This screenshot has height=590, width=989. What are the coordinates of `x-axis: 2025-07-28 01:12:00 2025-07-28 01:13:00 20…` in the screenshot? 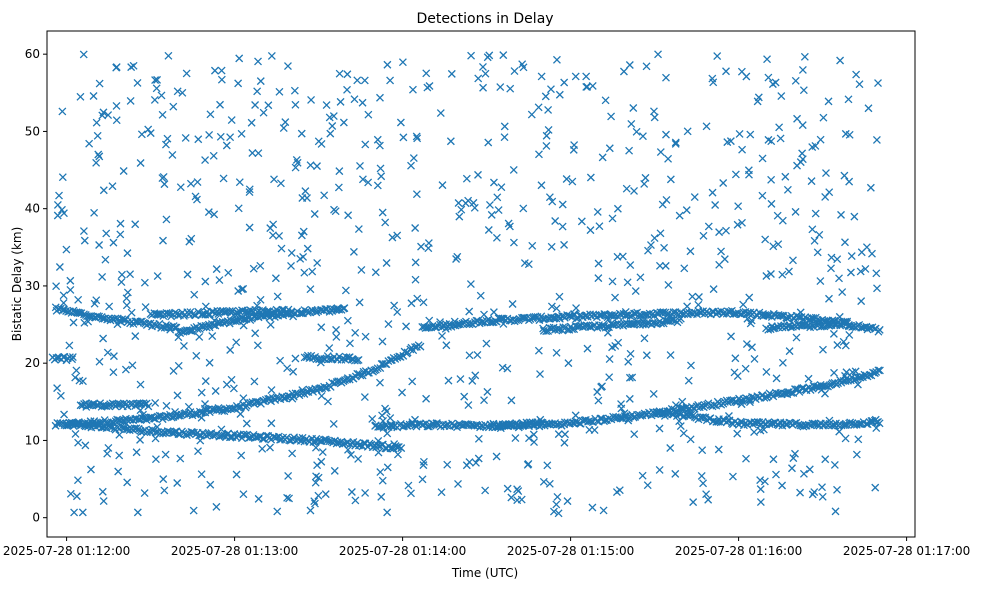 It's located at (486, 547).